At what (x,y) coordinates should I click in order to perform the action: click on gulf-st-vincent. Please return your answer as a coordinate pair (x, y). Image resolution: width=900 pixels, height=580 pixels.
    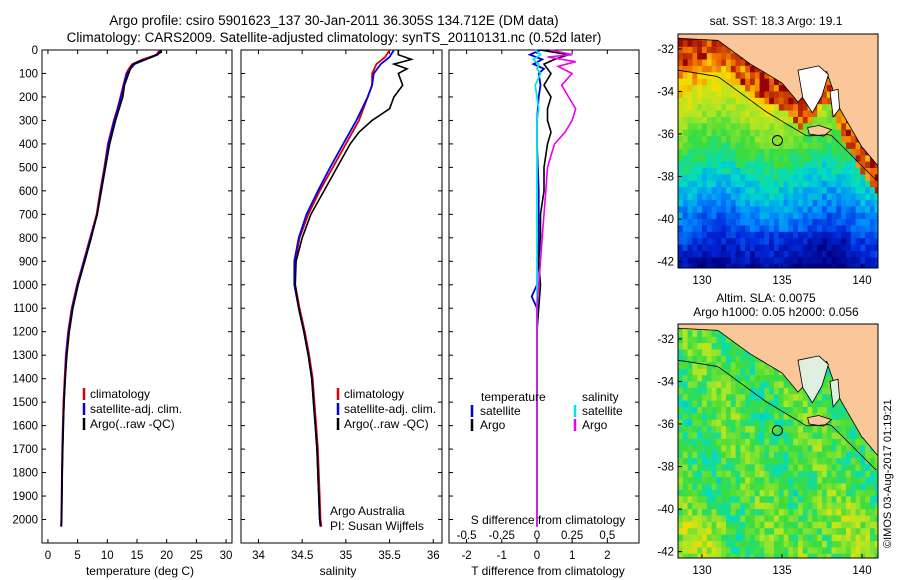
    Looking at the image, I should click on (835, 103).